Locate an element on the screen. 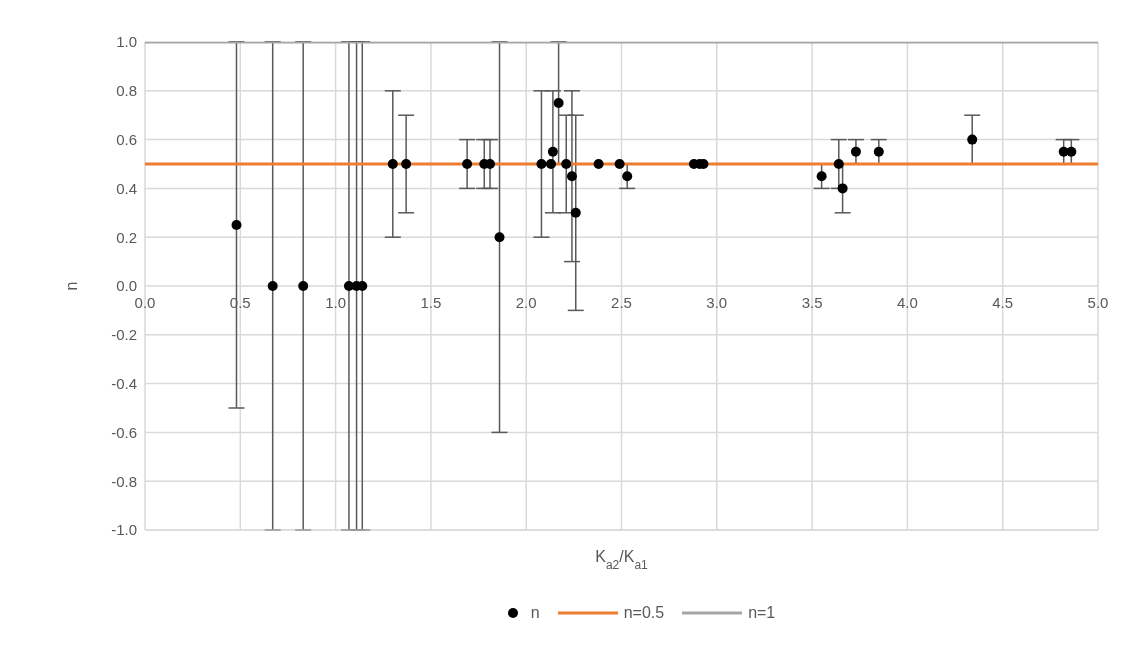 The height and width of the screenshot is (656, 1130). y-tick-label: 0.0 is located at coordinates (126, 286).